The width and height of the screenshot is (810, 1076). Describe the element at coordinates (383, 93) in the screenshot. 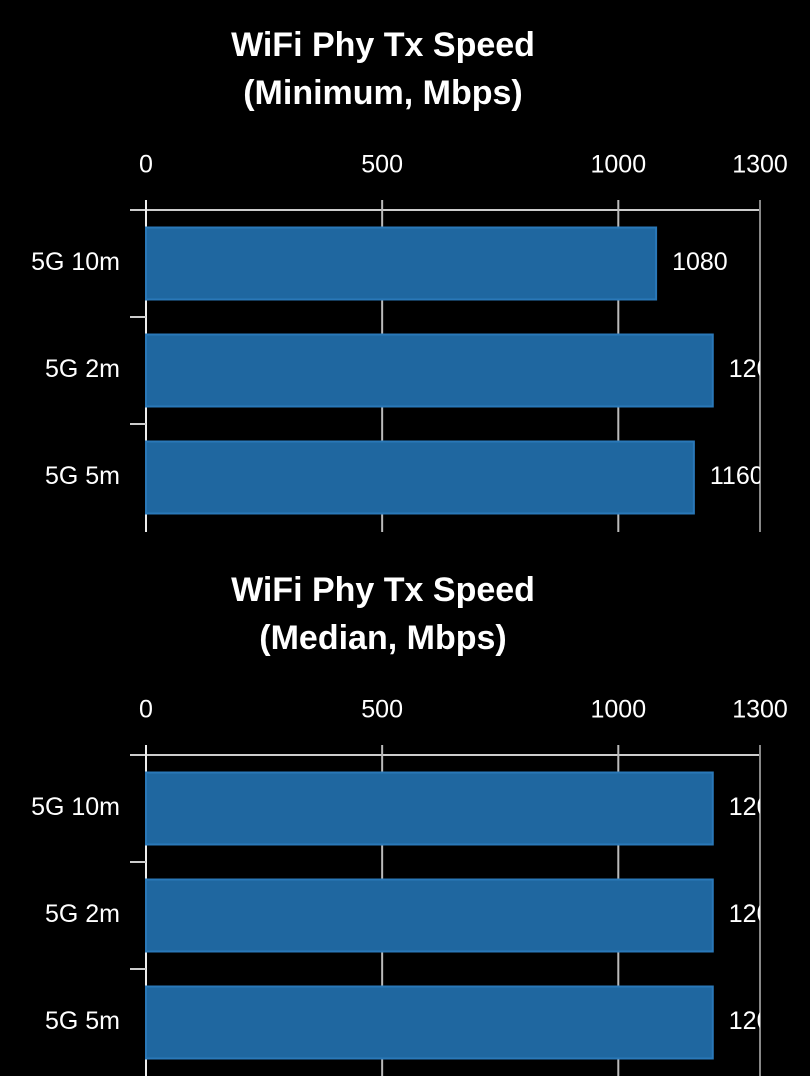

I see `chart-title: (Minimum, Mbps)` at that location.